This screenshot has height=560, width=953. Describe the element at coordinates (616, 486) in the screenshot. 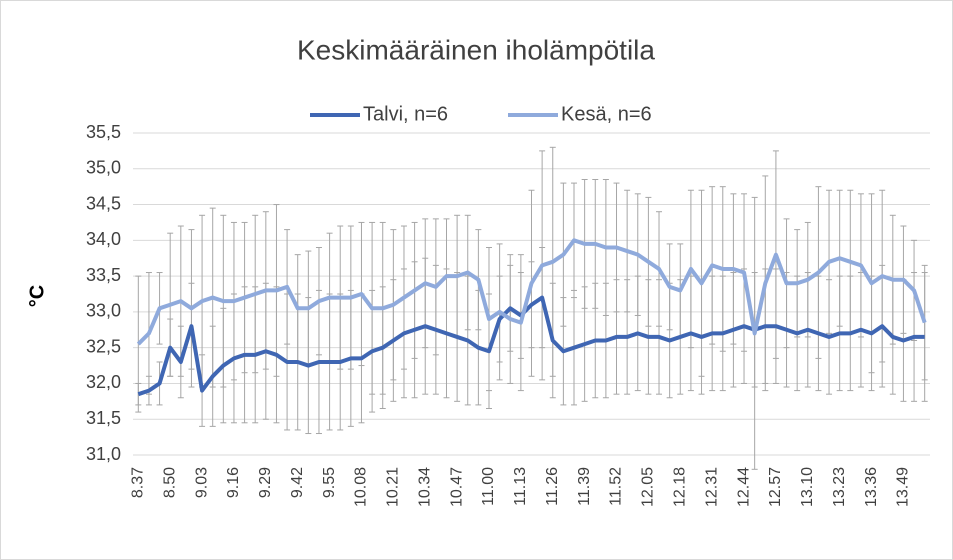

I see `x-tick-label: 11.52` at that location.